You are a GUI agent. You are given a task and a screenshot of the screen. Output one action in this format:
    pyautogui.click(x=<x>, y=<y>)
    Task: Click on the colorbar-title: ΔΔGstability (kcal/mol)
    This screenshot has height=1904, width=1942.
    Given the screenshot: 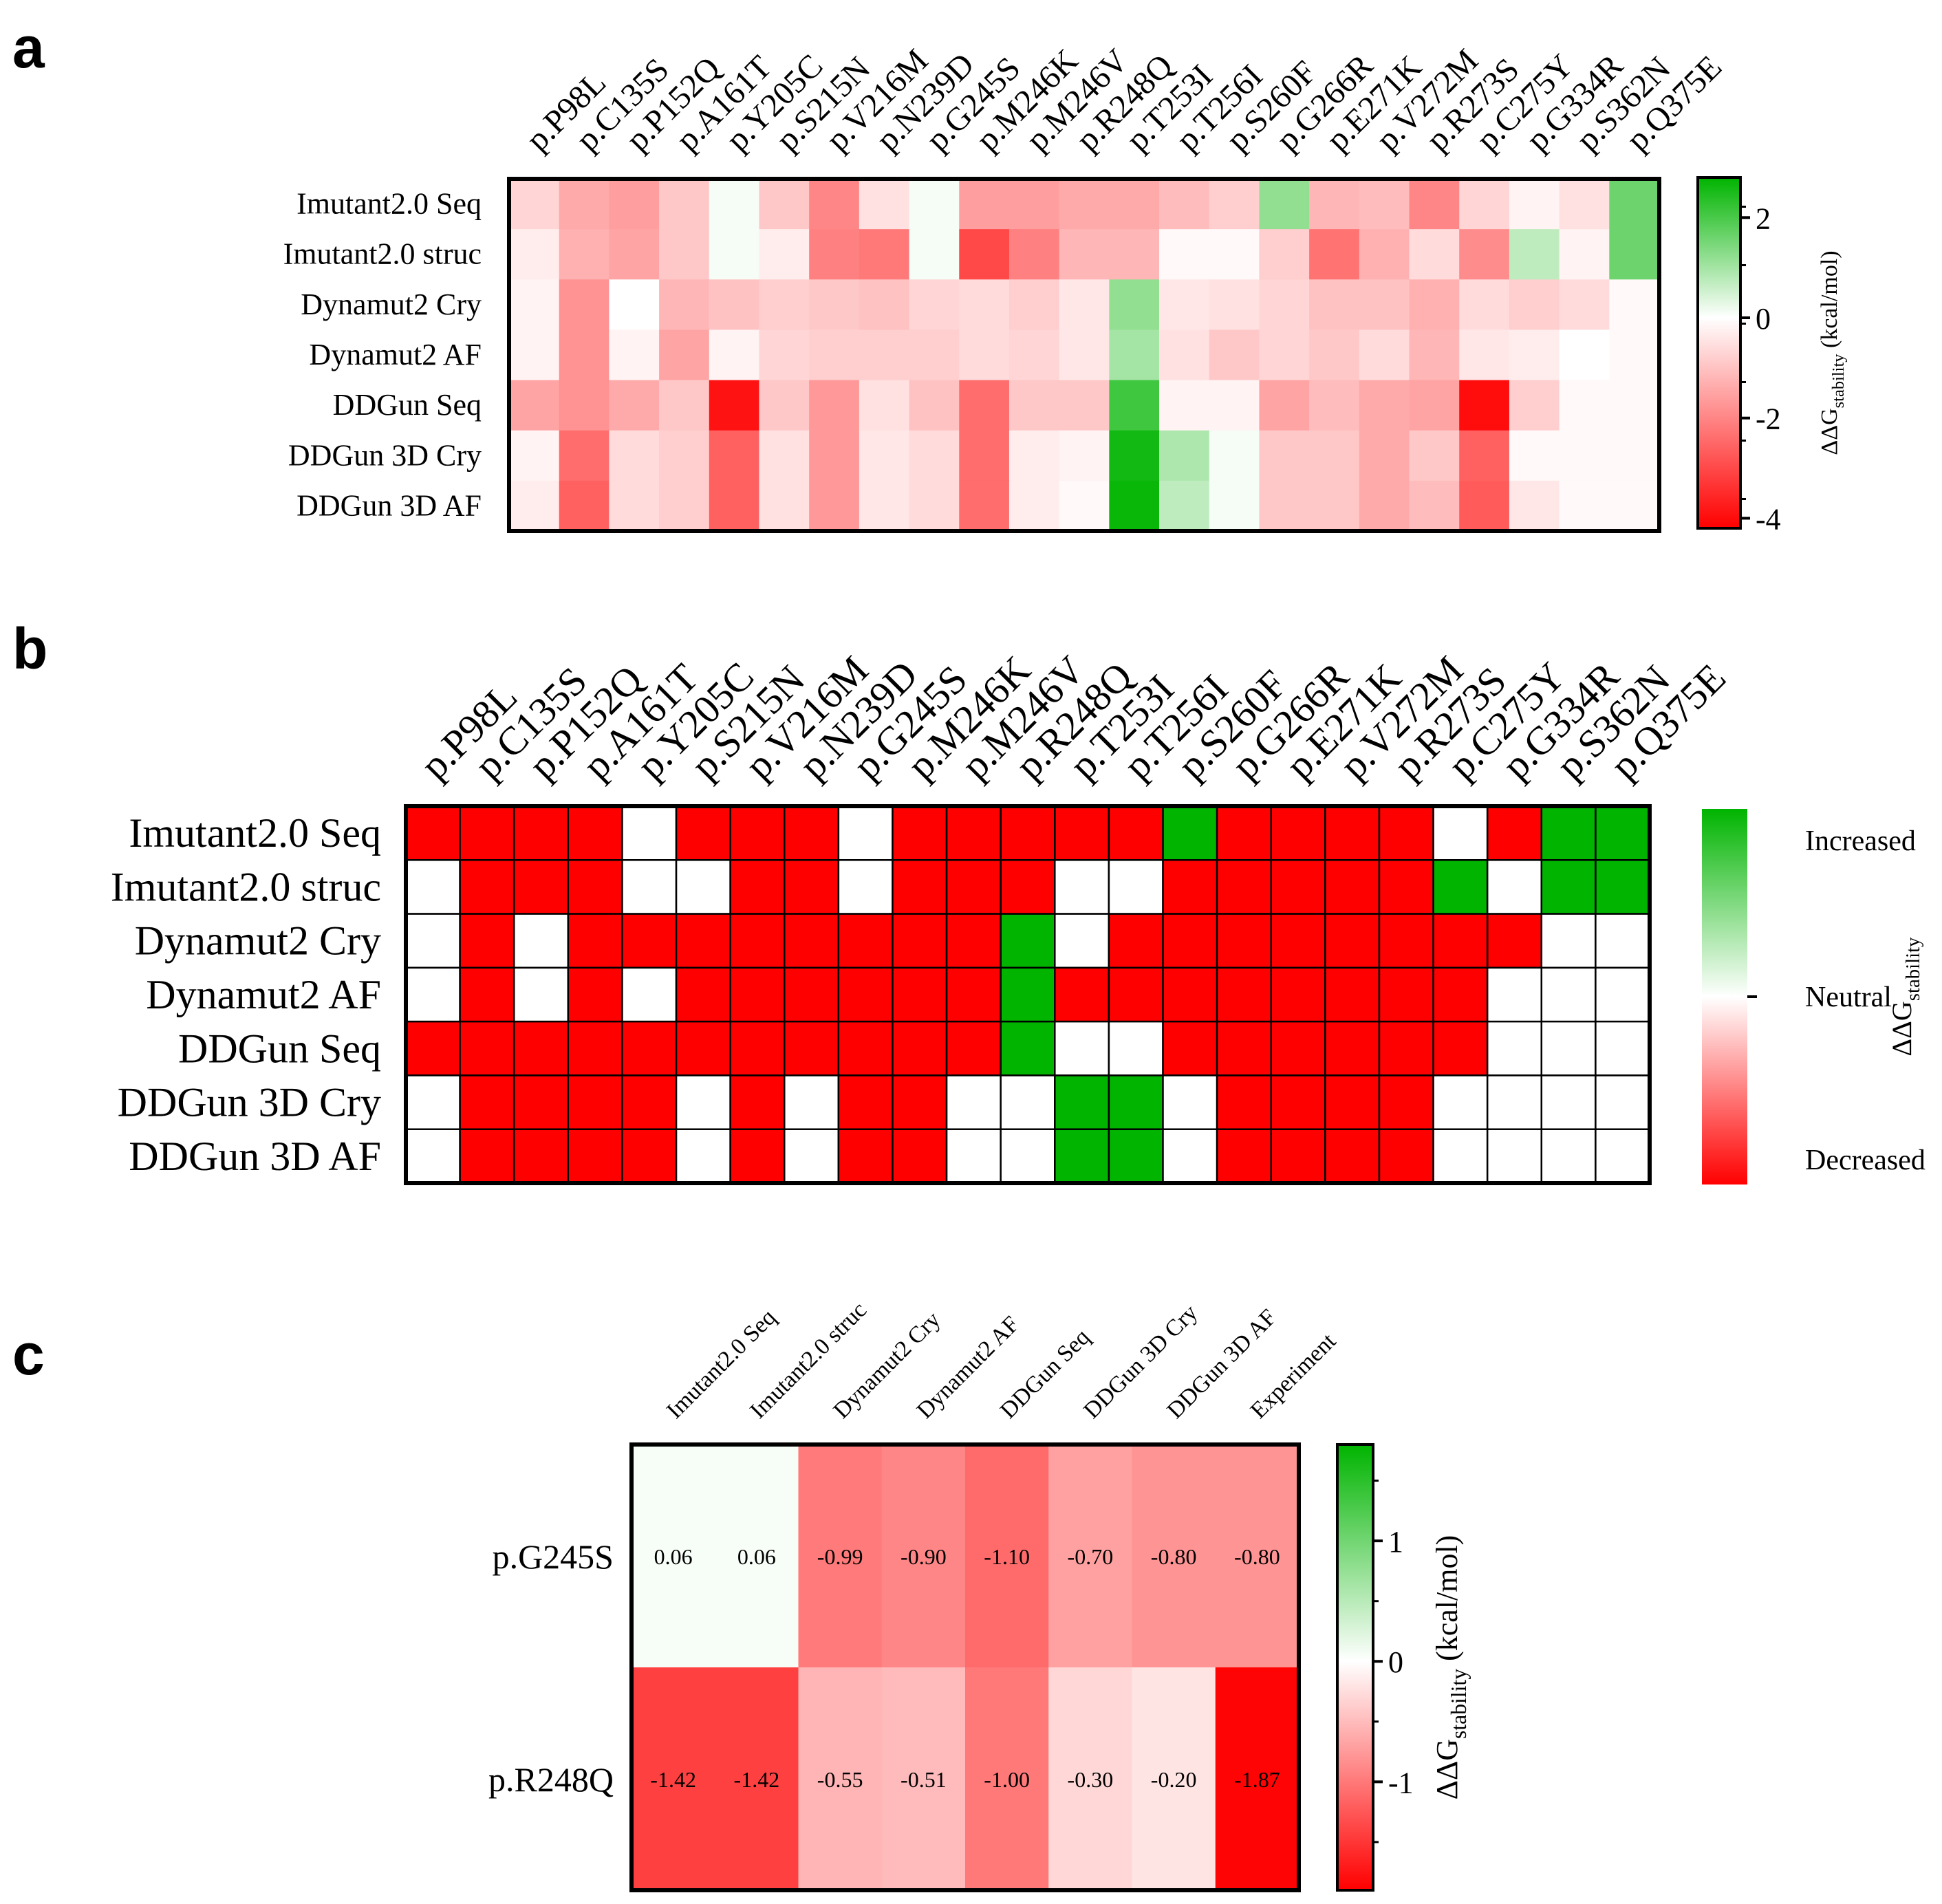 What is the action you would take?
    pyautogui.click(x=1450, y=1667)
    